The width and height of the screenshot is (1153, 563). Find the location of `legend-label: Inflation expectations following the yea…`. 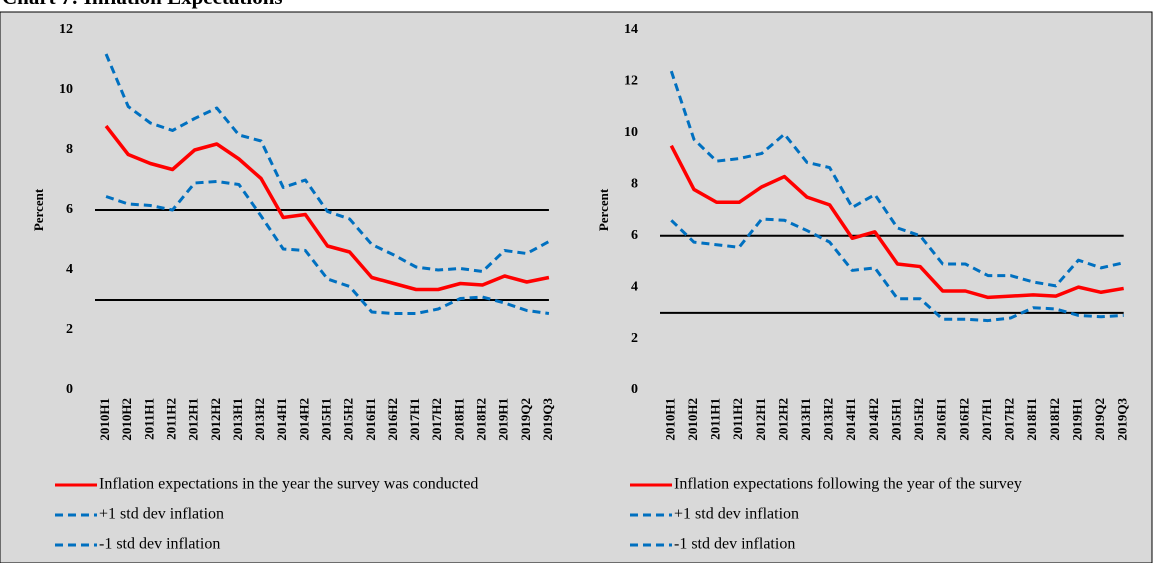

legend-label: Inflation expectations following the yea… is located at coordinates (848, 484).